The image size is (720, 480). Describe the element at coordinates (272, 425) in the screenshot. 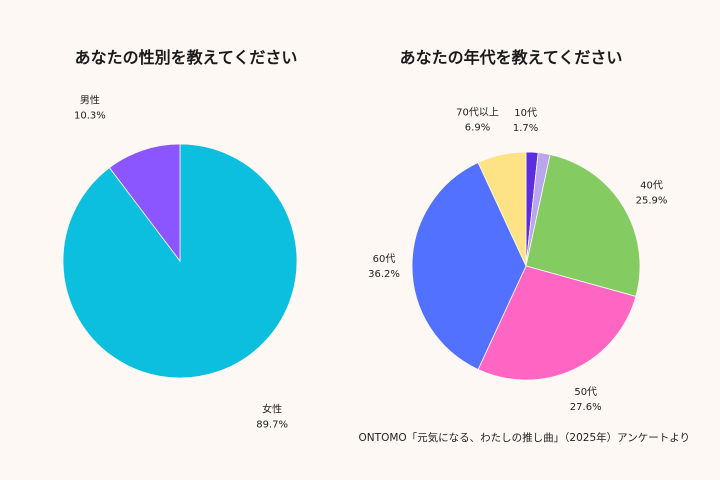

I see `gender-slice-value-label: 89.7%` at that location.